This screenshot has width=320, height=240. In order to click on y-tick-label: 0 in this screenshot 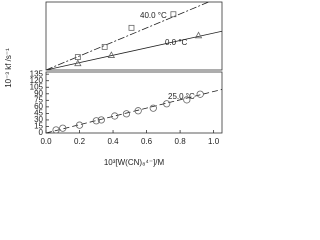, I will do `click(41, 132)`.